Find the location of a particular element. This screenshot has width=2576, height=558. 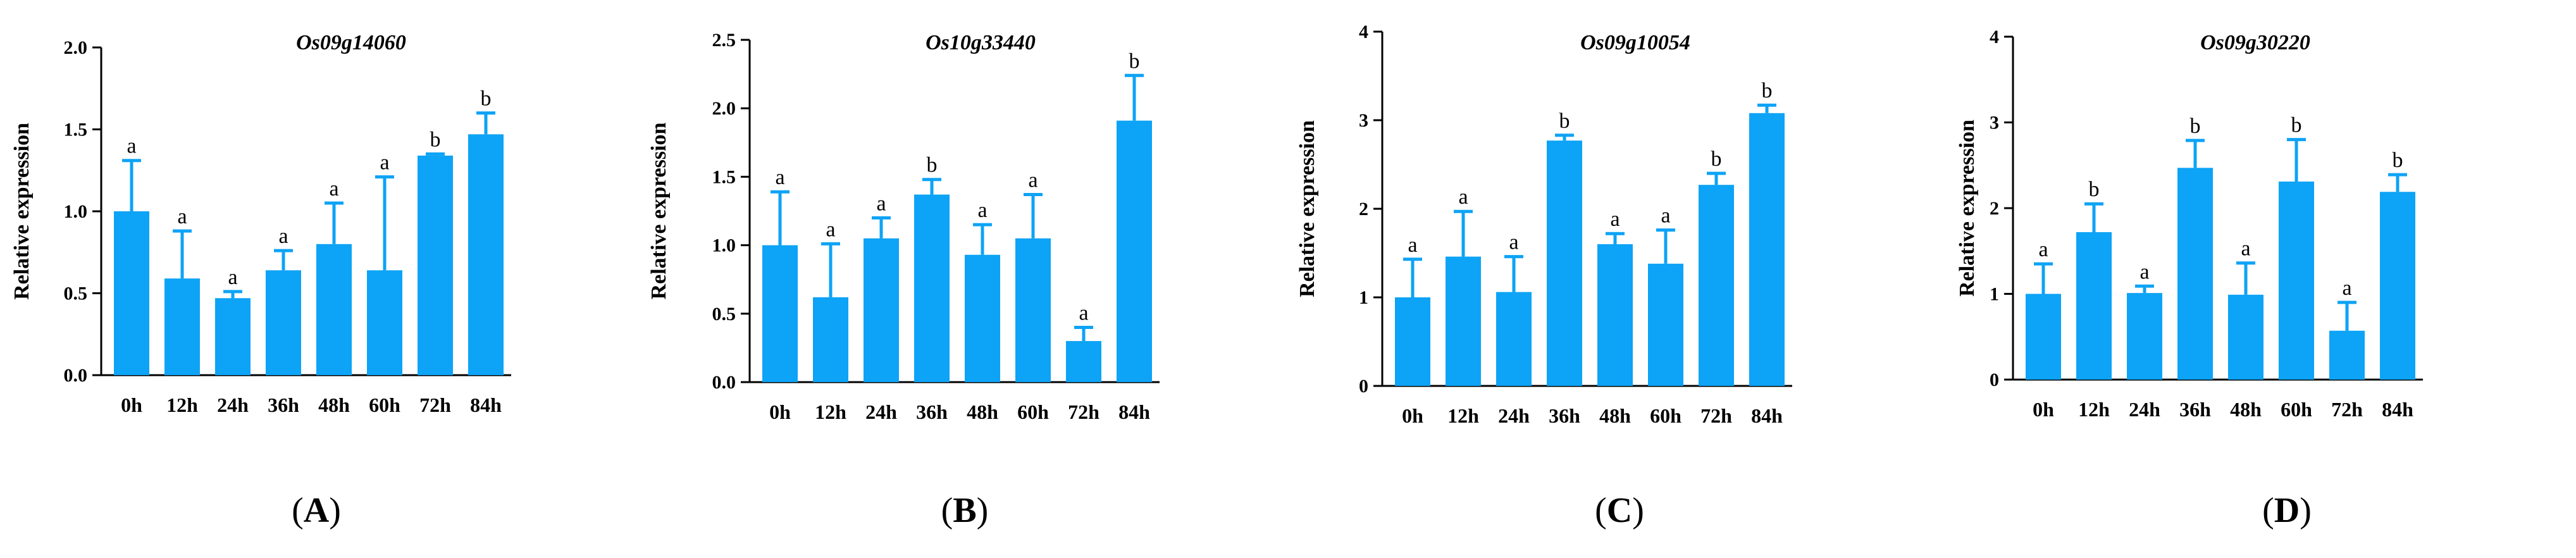

chart-title: Os10g33440 is located at coordinates (981, 42).